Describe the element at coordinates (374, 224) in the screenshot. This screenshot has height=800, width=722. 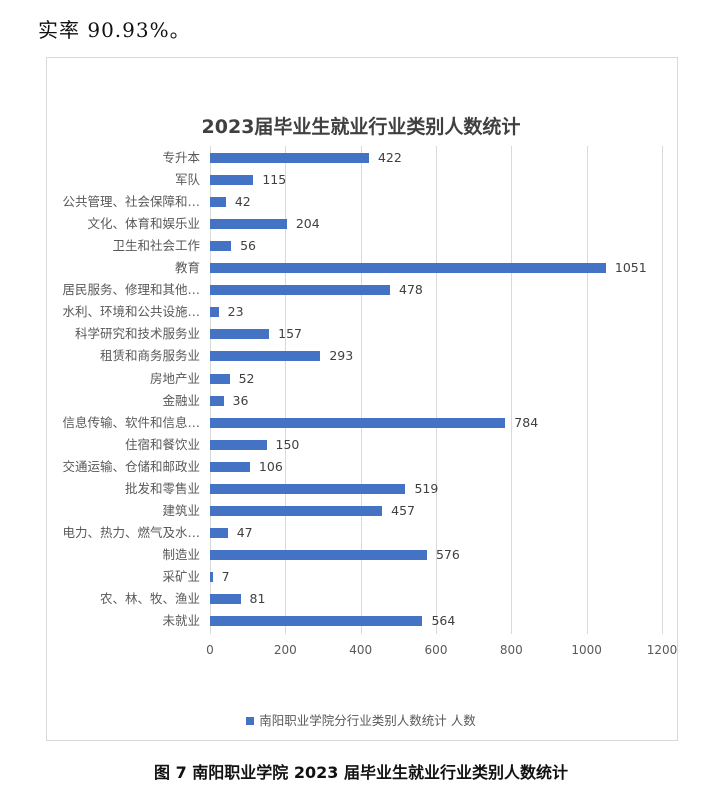
I see `bar-row: 204 文化、体育和娱乐业` at that location.